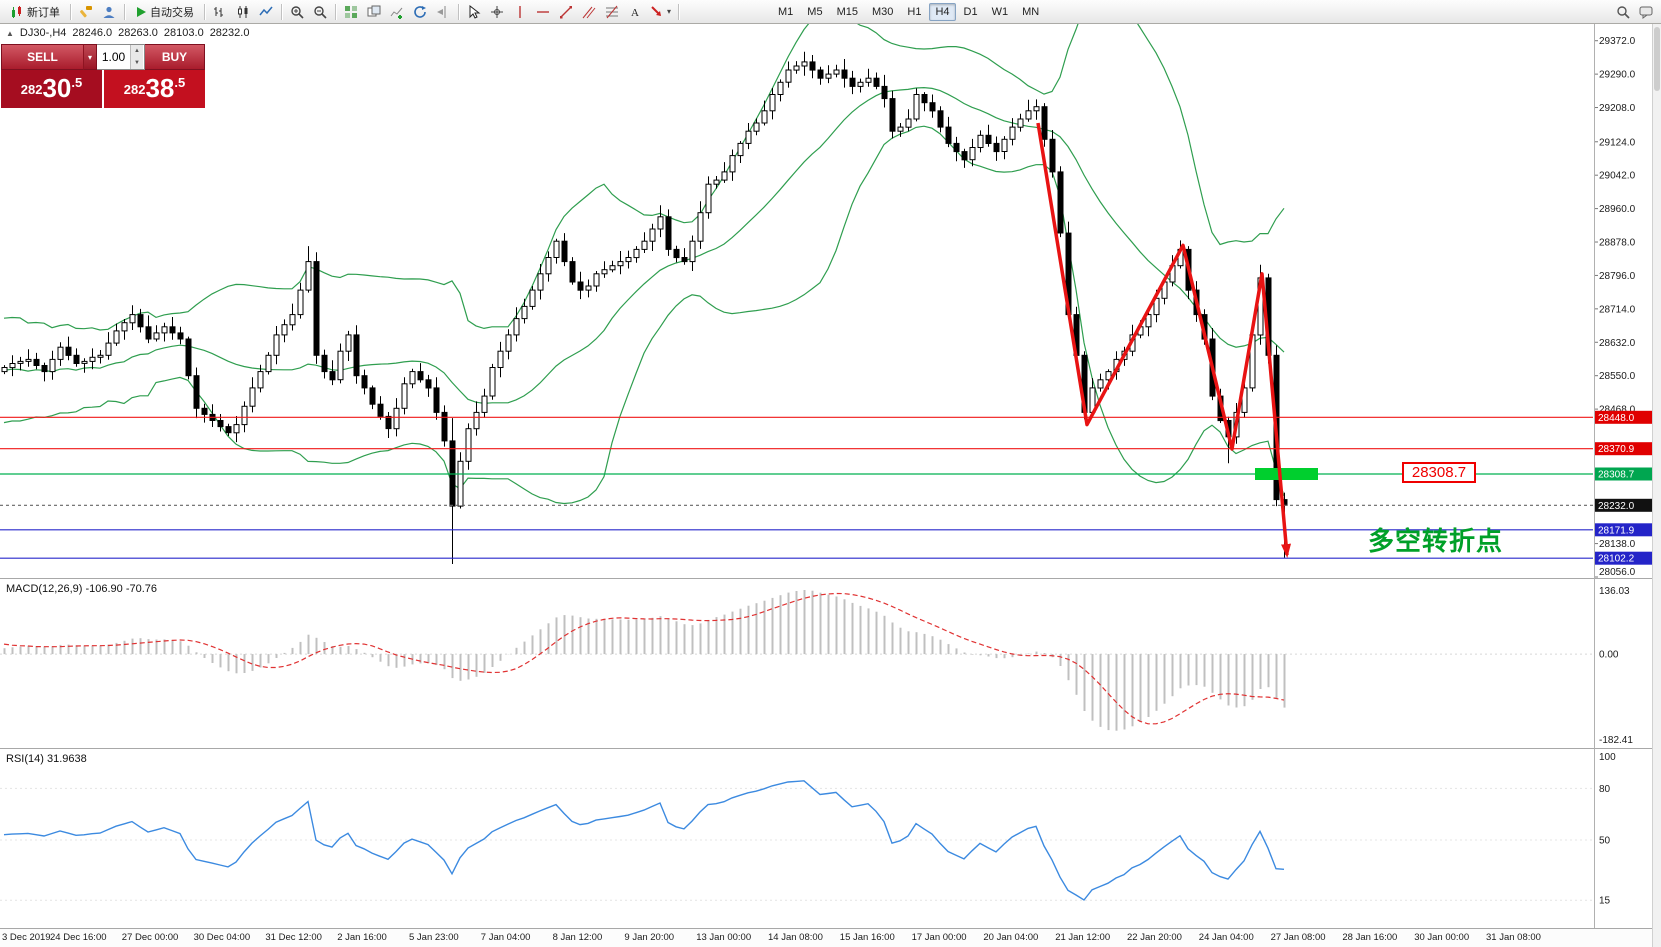 The image size is (1661, 947). Describe the element at coordinates (1030, 12) in the screenshot. I see `timeframe-MN: MN` at that location.